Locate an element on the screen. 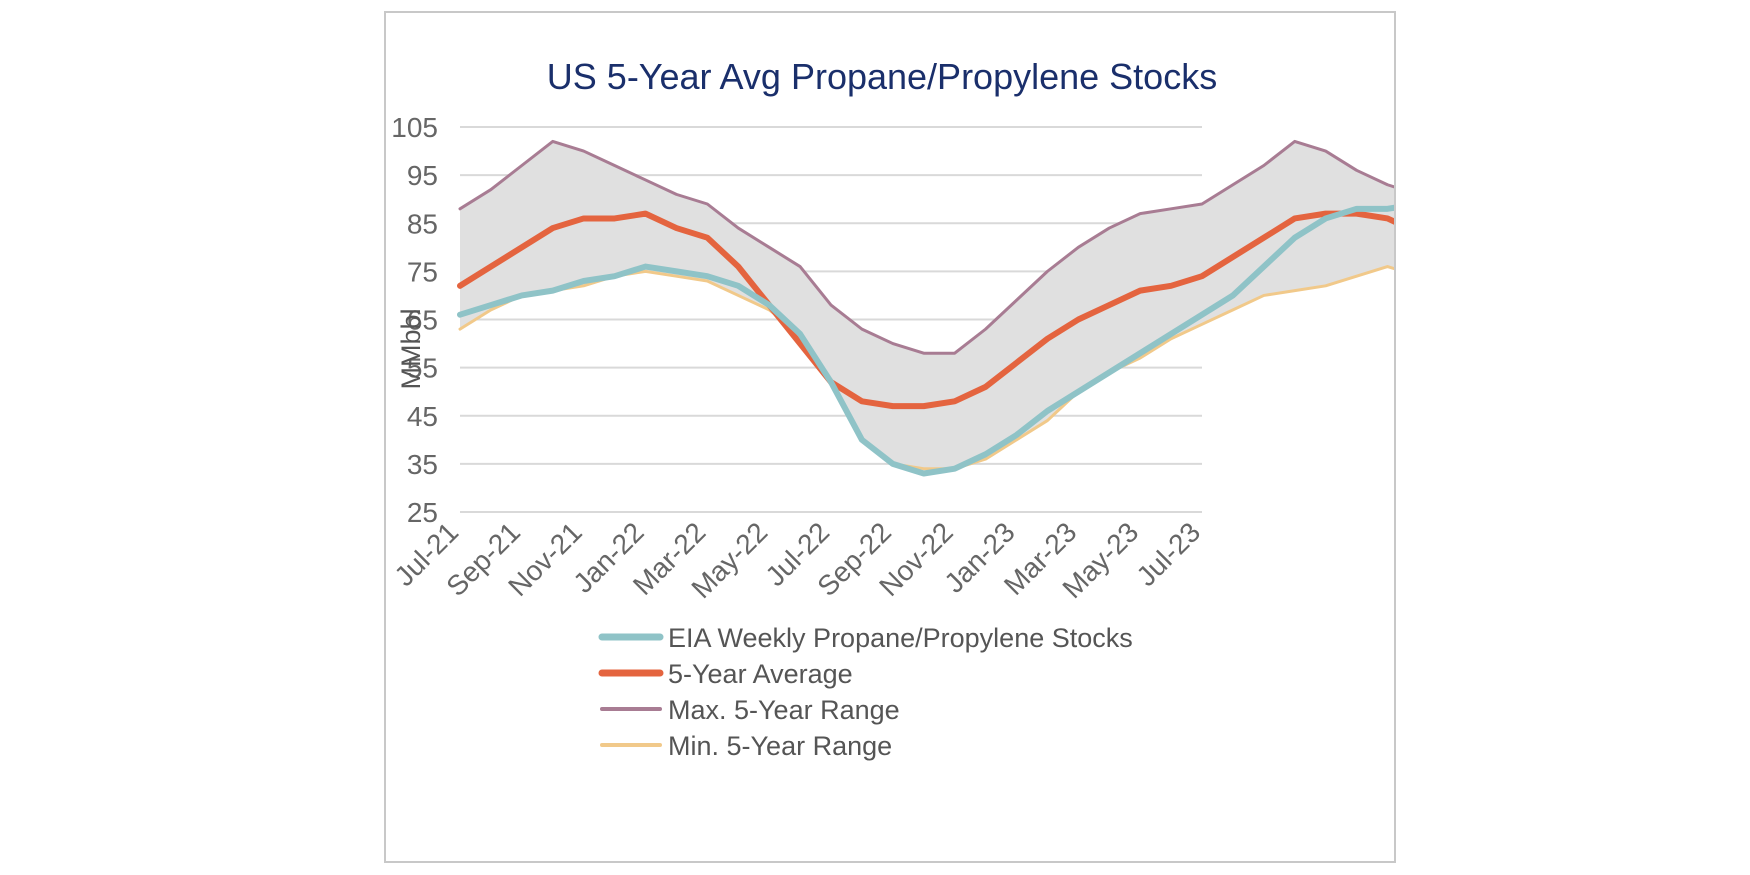 The width and height of the screenshot is (1750, 875). x-tick-label: Jul-23 is located at coordinates (1168, 554).